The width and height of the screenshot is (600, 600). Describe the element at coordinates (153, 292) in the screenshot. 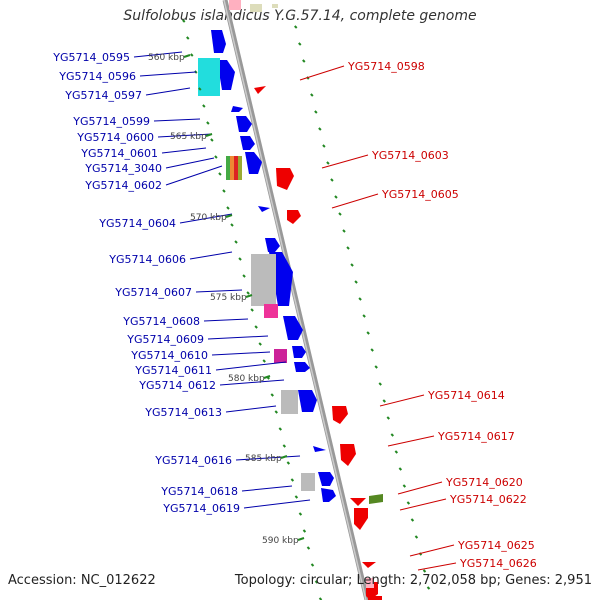

I see `gene-label-left: YG5714_0607` at that location.